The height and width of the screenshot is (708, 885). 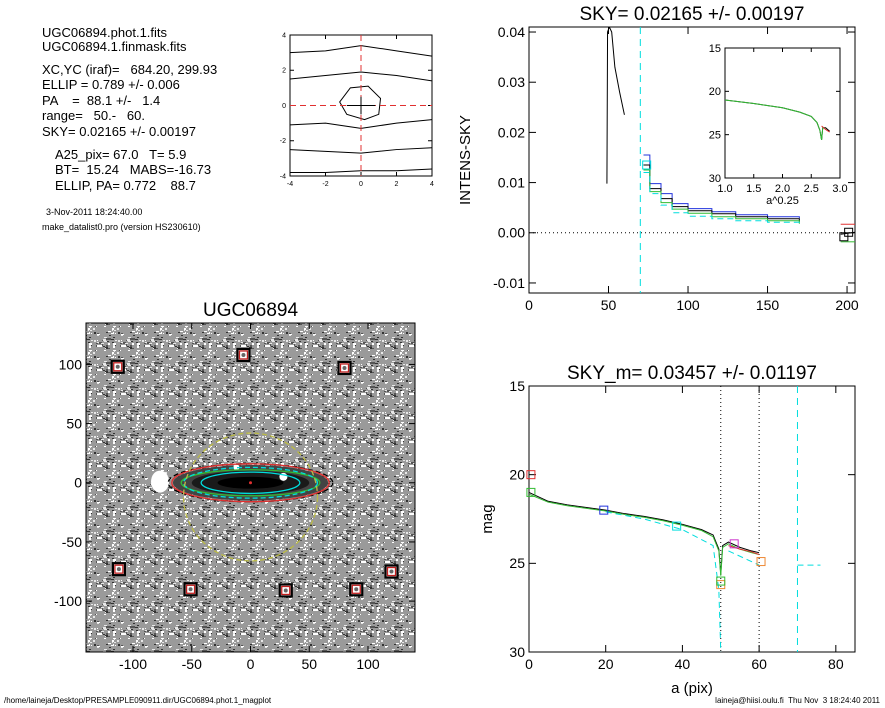 I want to click on x-tick-label: 1.5, so click(x=753, y=189).